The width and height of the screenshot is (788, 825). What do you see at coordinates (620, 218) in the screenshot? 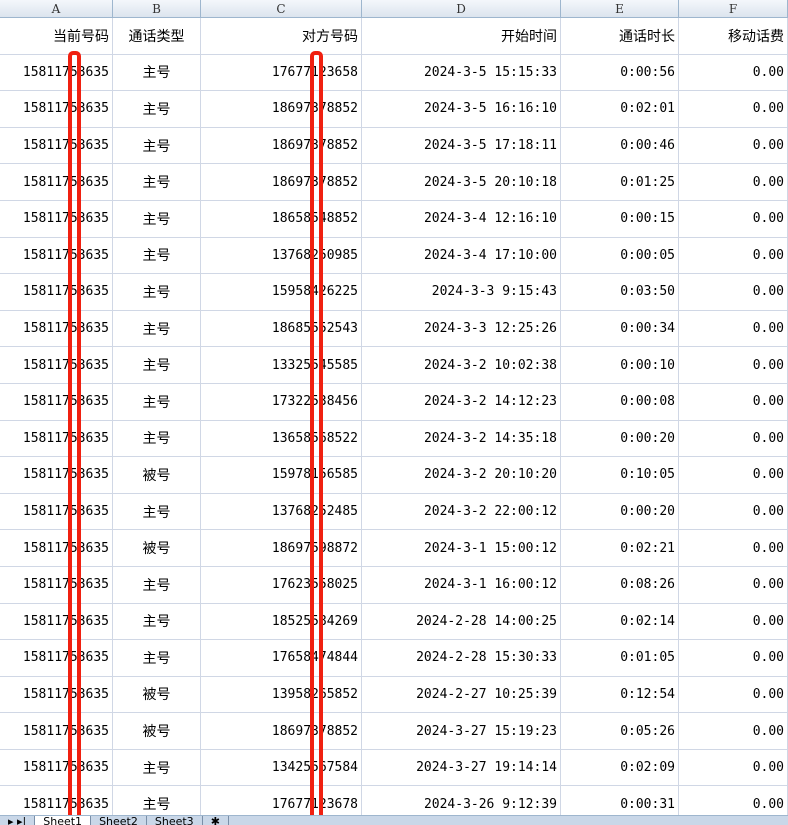
I see `cell-e: 0:00:15` at bounding box center [620, 218].